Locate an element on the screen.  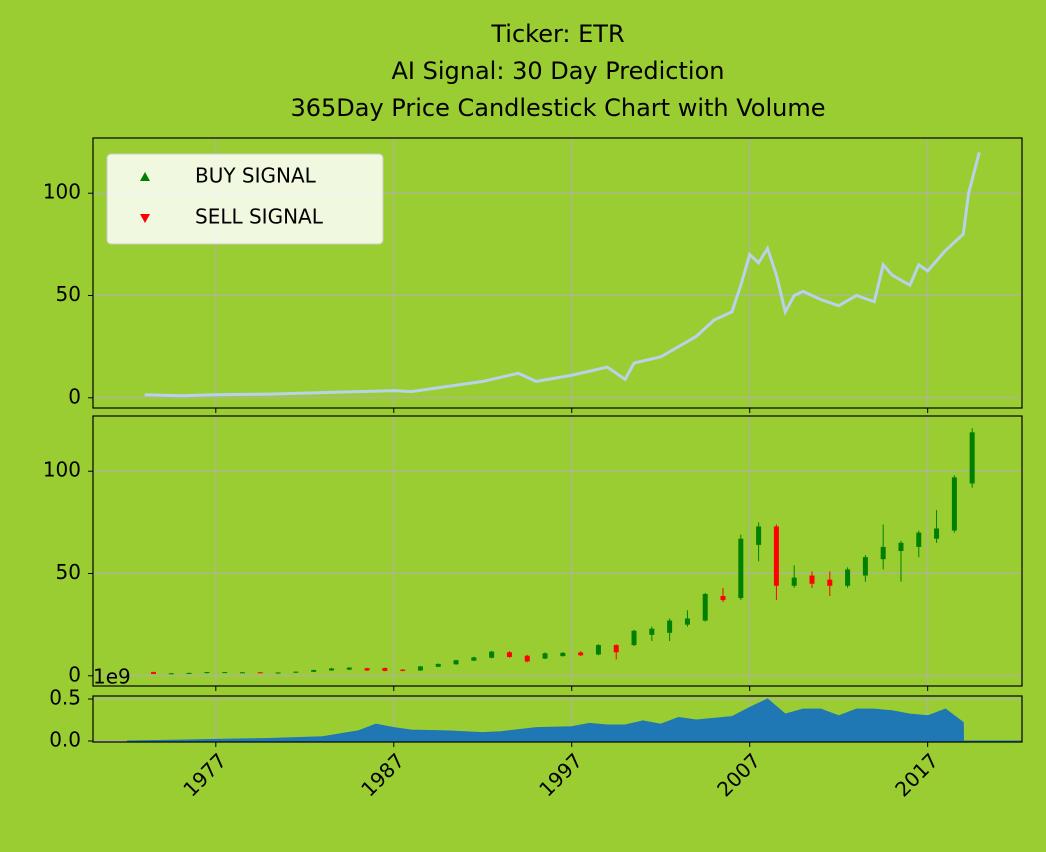
axis-offset-label: 1e9 is located at coordinates (112, 677).